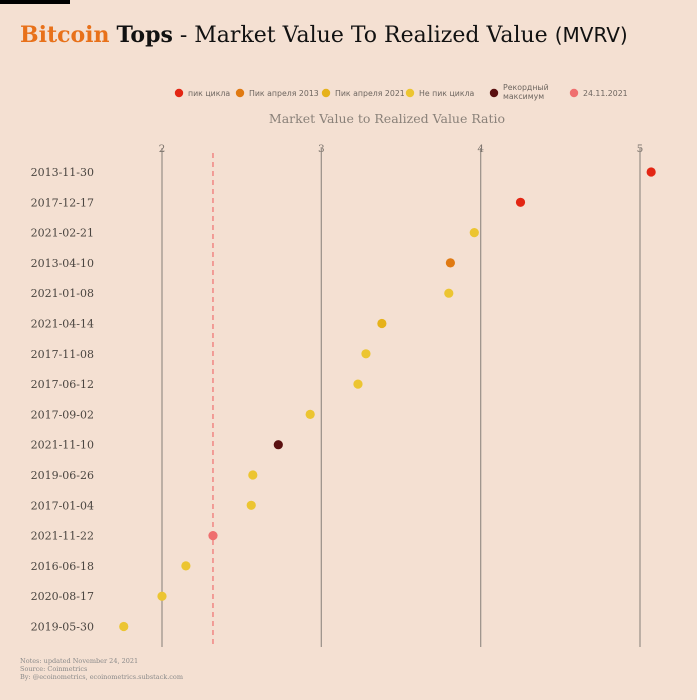 The width and height of the screenshot is (697, 700). Describe the element at coordinates (62, 354) in the screenshot. I see `y-tick-label: 2017-11-08` at that location.